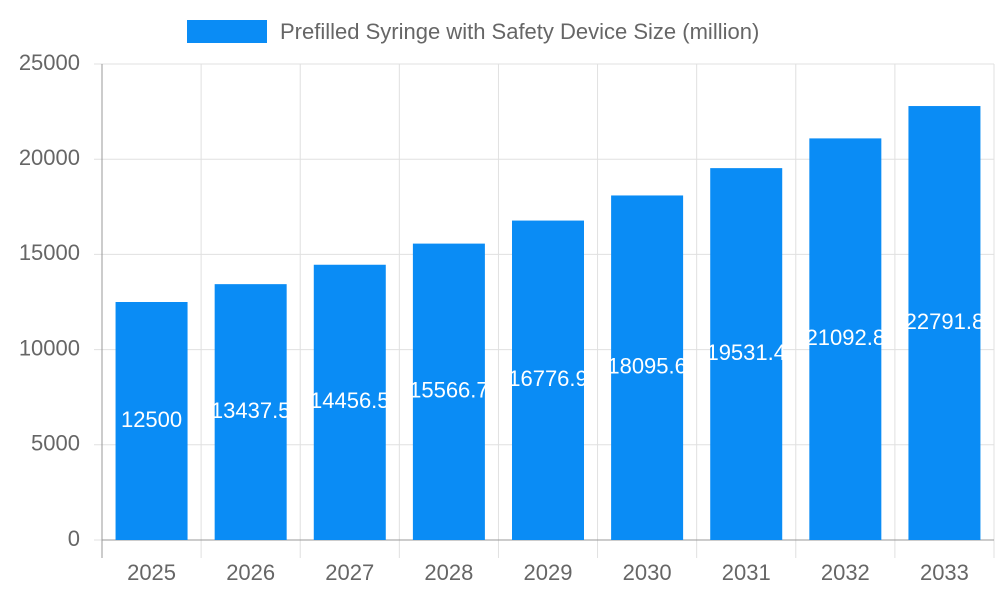  Describe the element at coordinates (49, 252) in the screenshot. I see `y-tick-label: 15000` at that location.